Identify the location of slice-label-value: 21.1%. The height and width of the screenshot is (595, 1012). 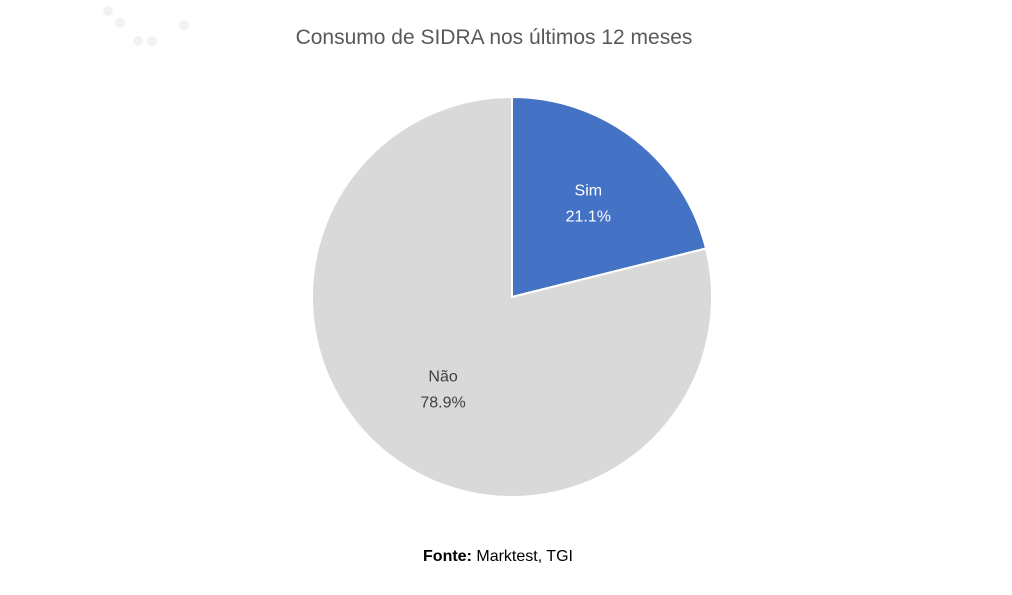
(588, 216).